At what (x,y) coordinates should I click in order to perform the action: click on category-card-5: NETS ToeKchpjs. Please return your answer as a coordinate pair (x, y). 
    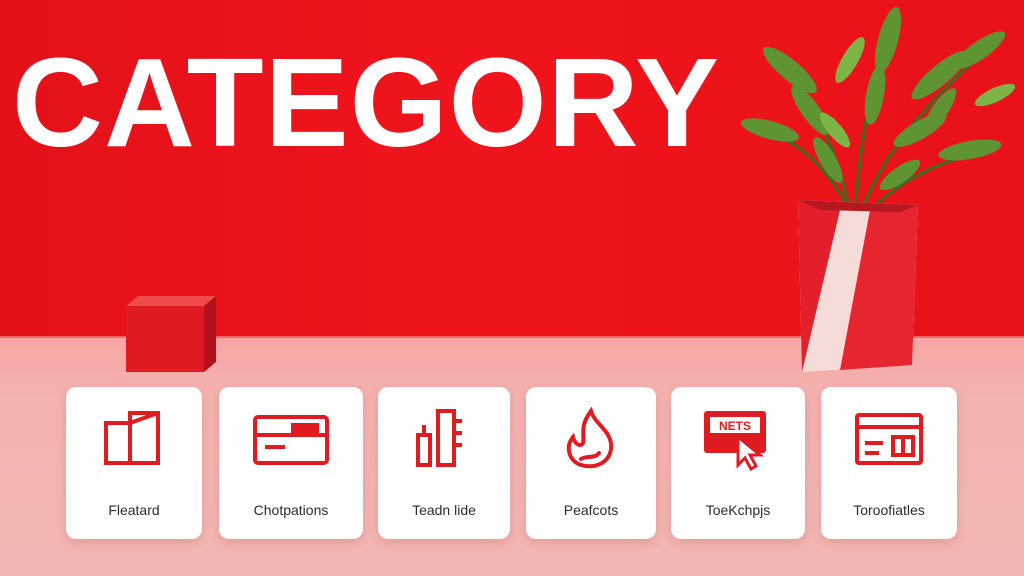
    Looking at the image, I should click on (738, 463).